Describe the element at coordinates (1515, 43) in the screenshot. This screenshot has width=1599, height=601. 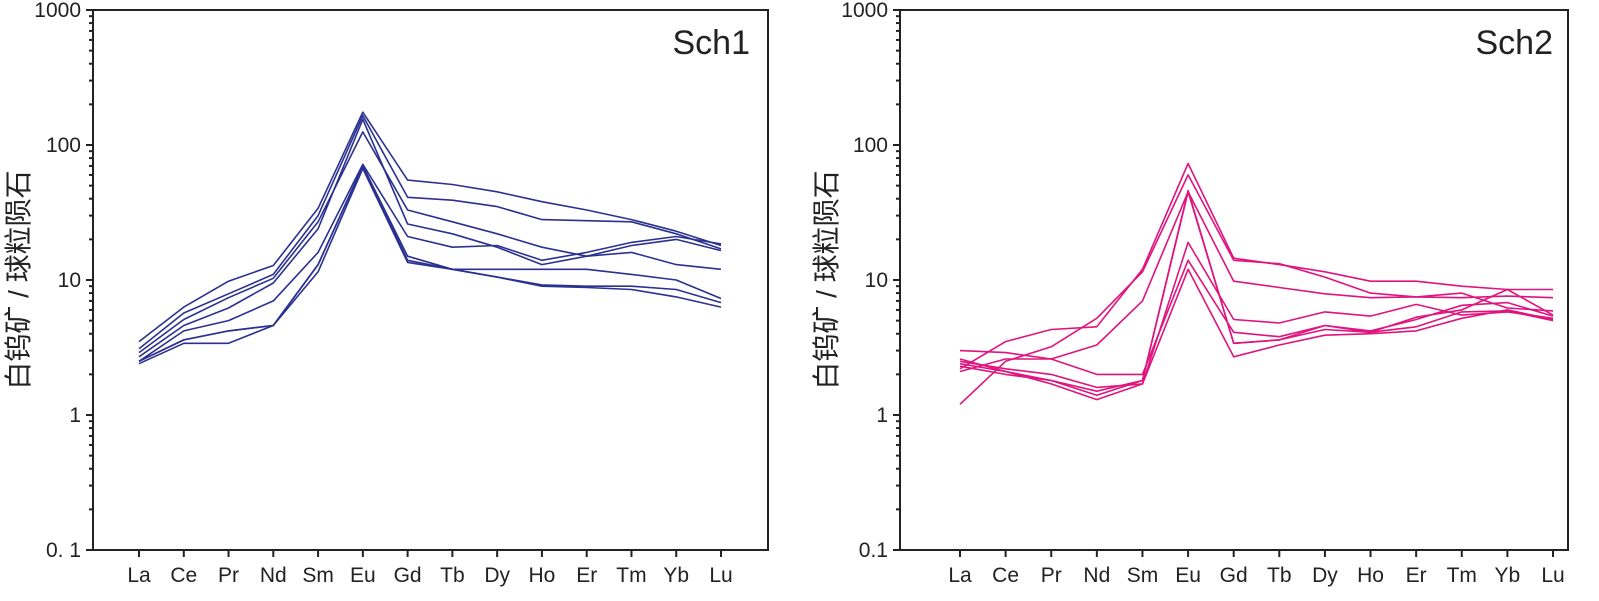
I see `panel-title: Sch2` at that location.